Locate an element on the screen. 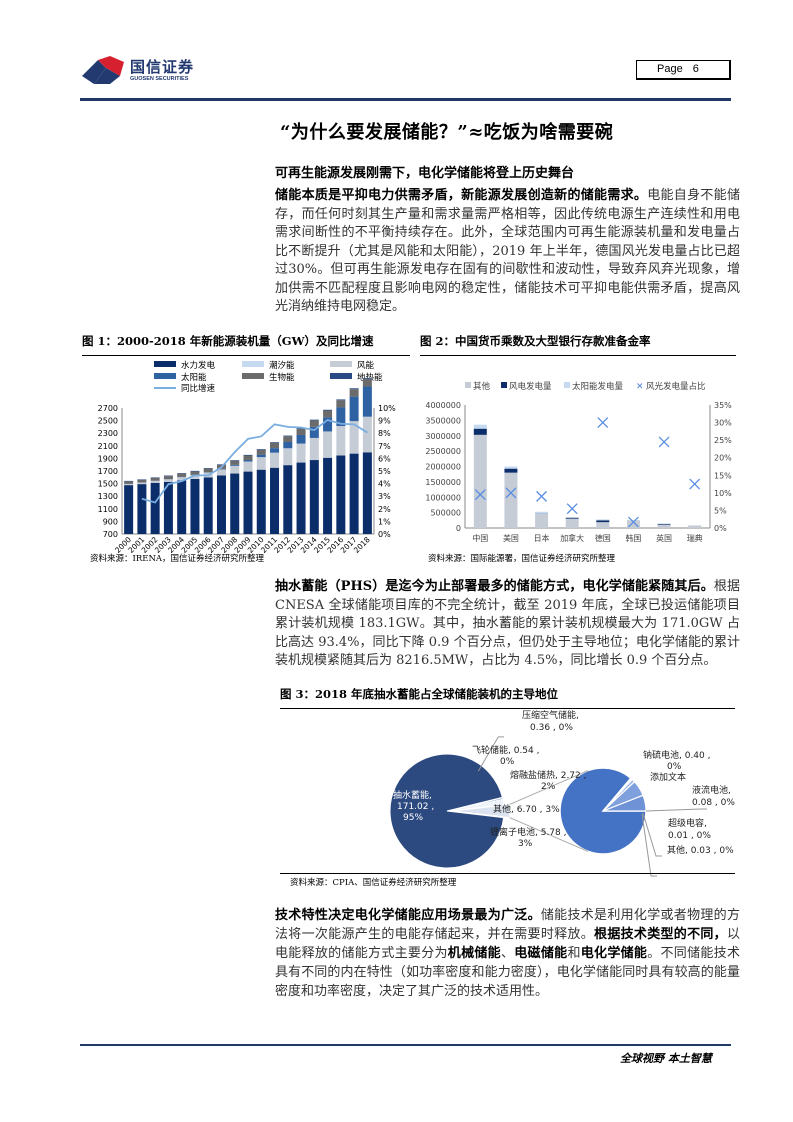  y-tick-label: 1100 is located at coordinates (108, 509).